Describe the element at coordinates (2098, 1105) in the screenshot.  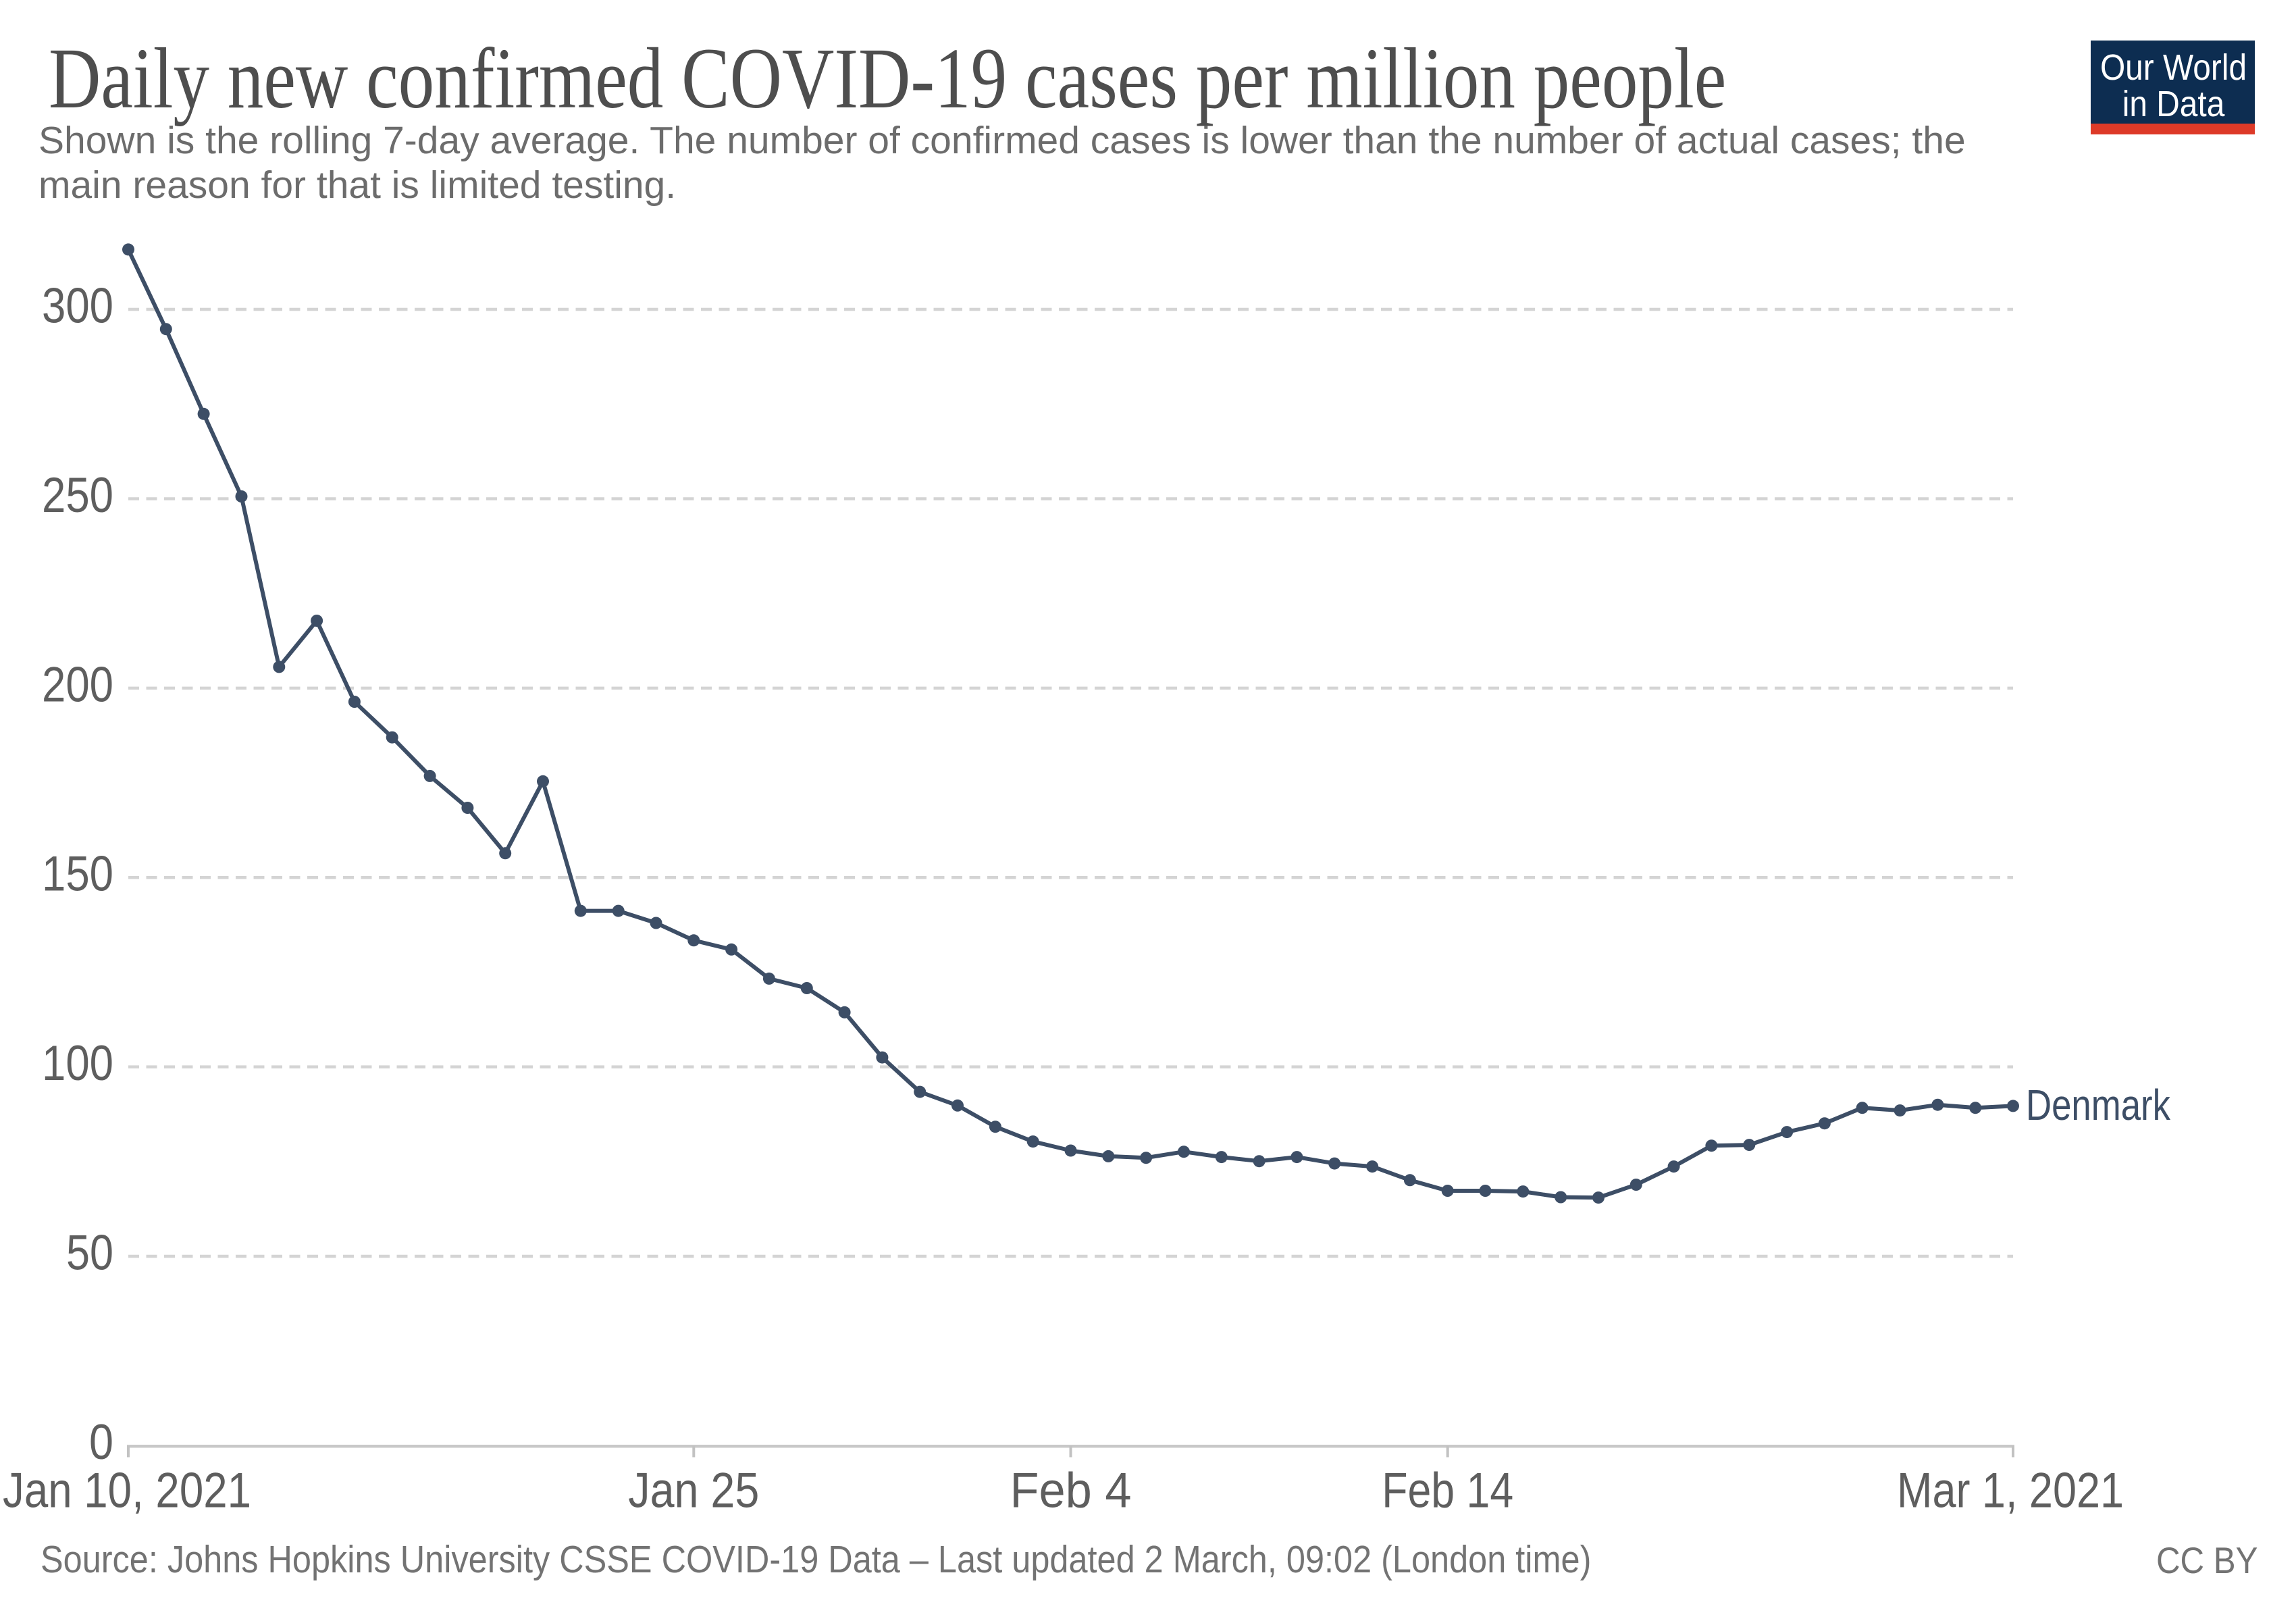
I see `svg-text: Denmark` at that location.